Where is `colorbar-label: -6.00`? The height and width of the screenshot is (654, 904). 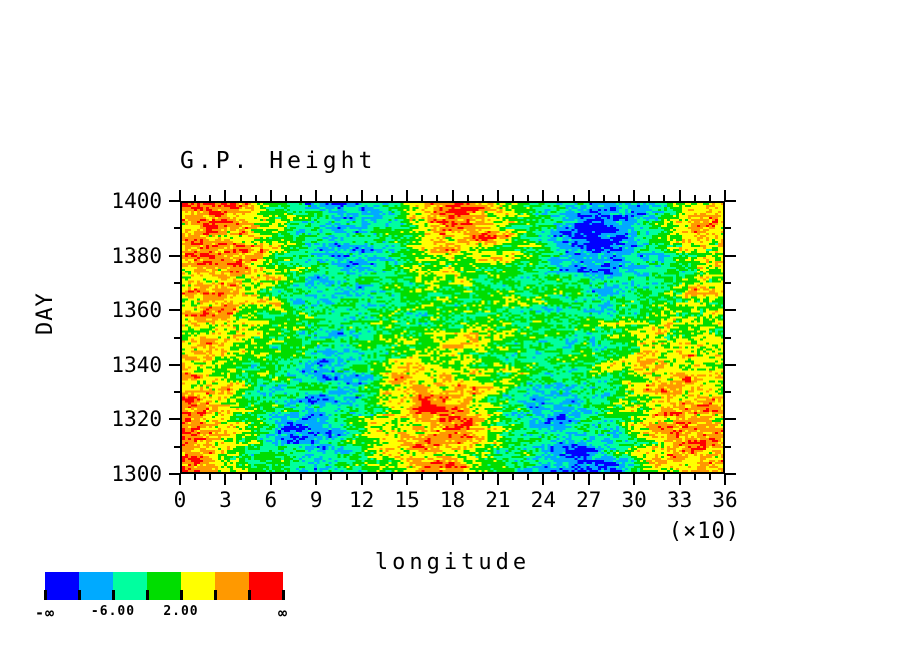 colorbar-label: -6.00 is located at coordinates (113, 611).